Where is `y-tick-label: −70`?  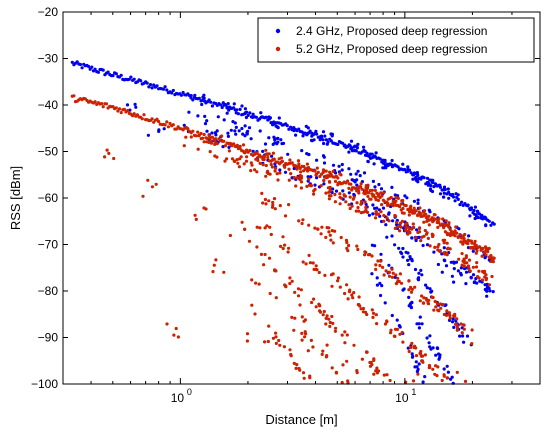 y-tick-label: −70 is located at coordinates (48, 245).